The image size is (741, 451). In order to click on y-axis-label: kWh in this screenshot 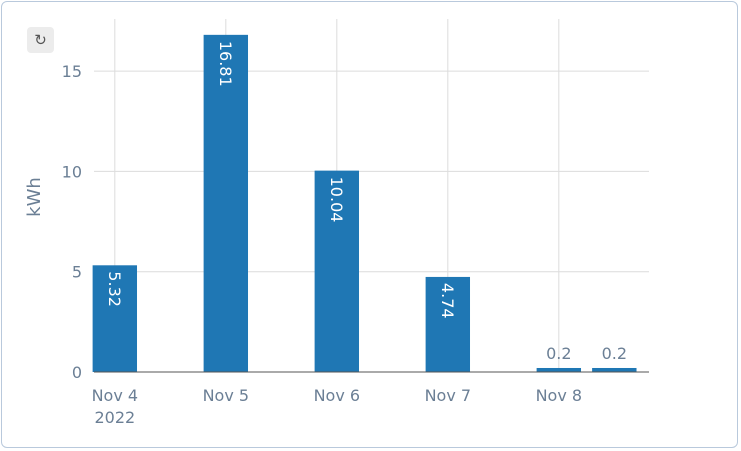, I will do `click(34, 197)`.